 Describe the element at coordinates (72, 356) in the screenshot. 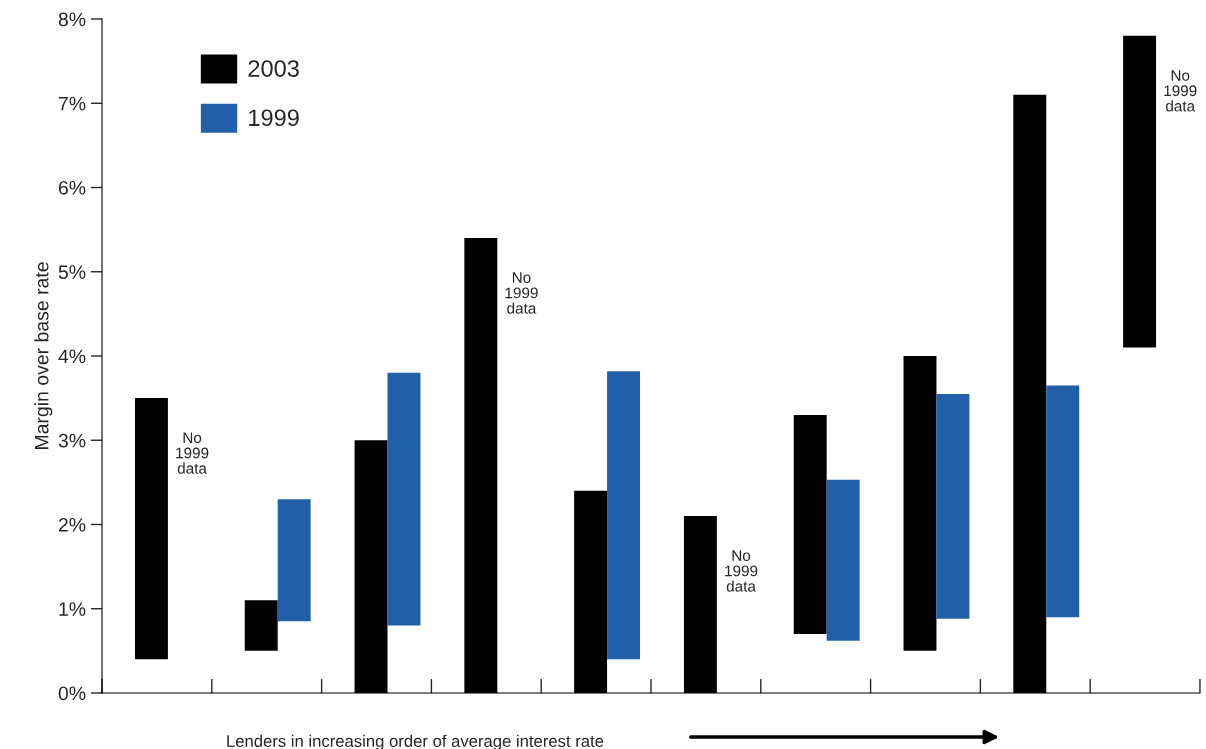

I see `y-tick-label: 4%` at that location.